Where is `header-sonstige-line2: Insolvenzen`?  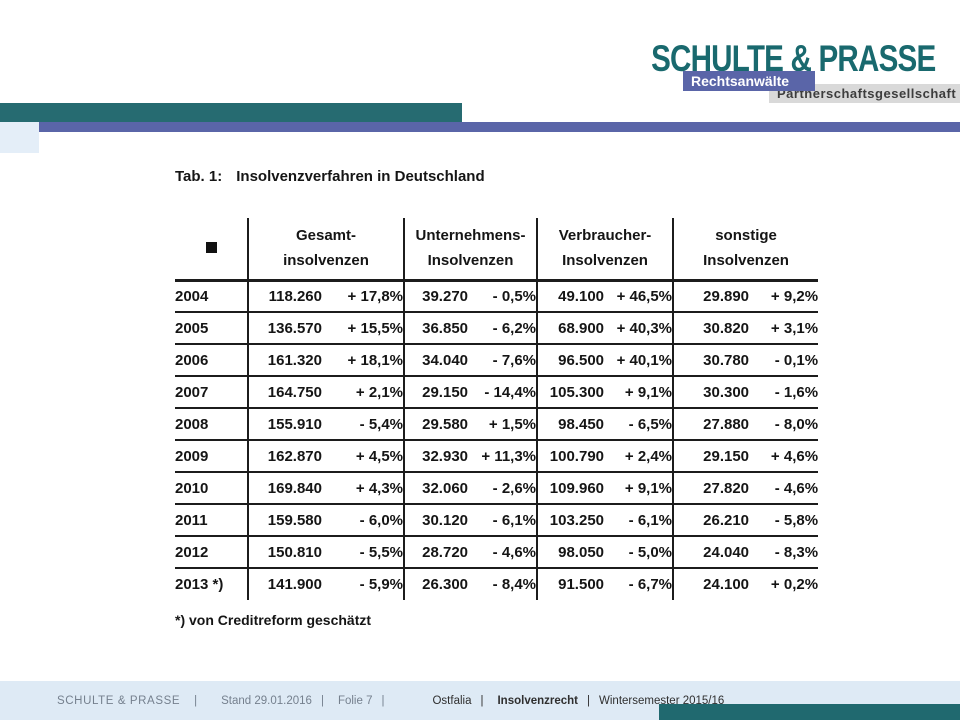 header-sonstige-line2: Insolvenzen is located at coordinates (746, 261).